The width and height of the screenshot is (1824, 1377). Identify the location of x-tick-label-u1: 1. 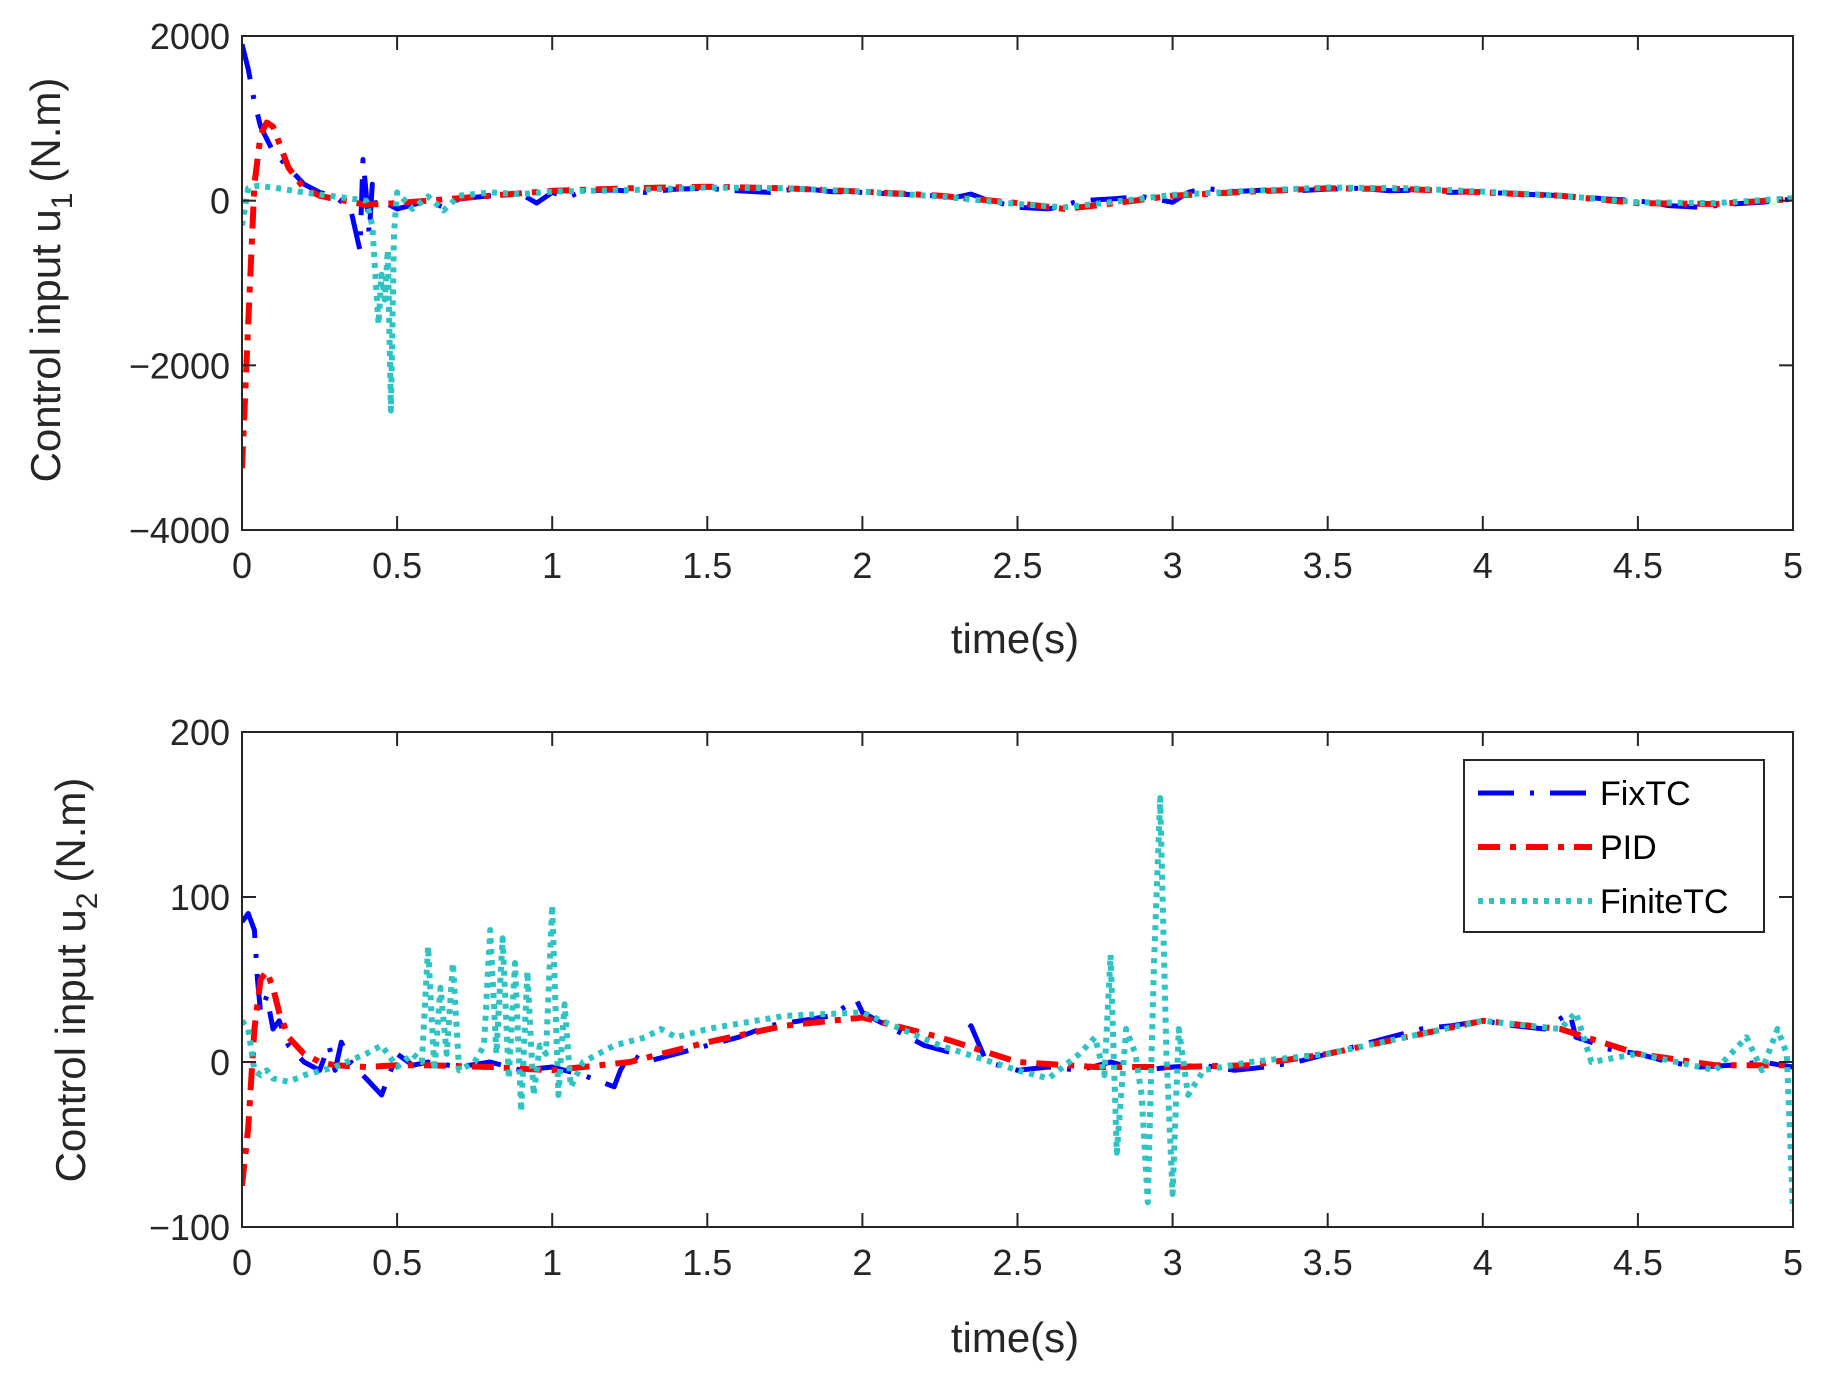
(552, 565).